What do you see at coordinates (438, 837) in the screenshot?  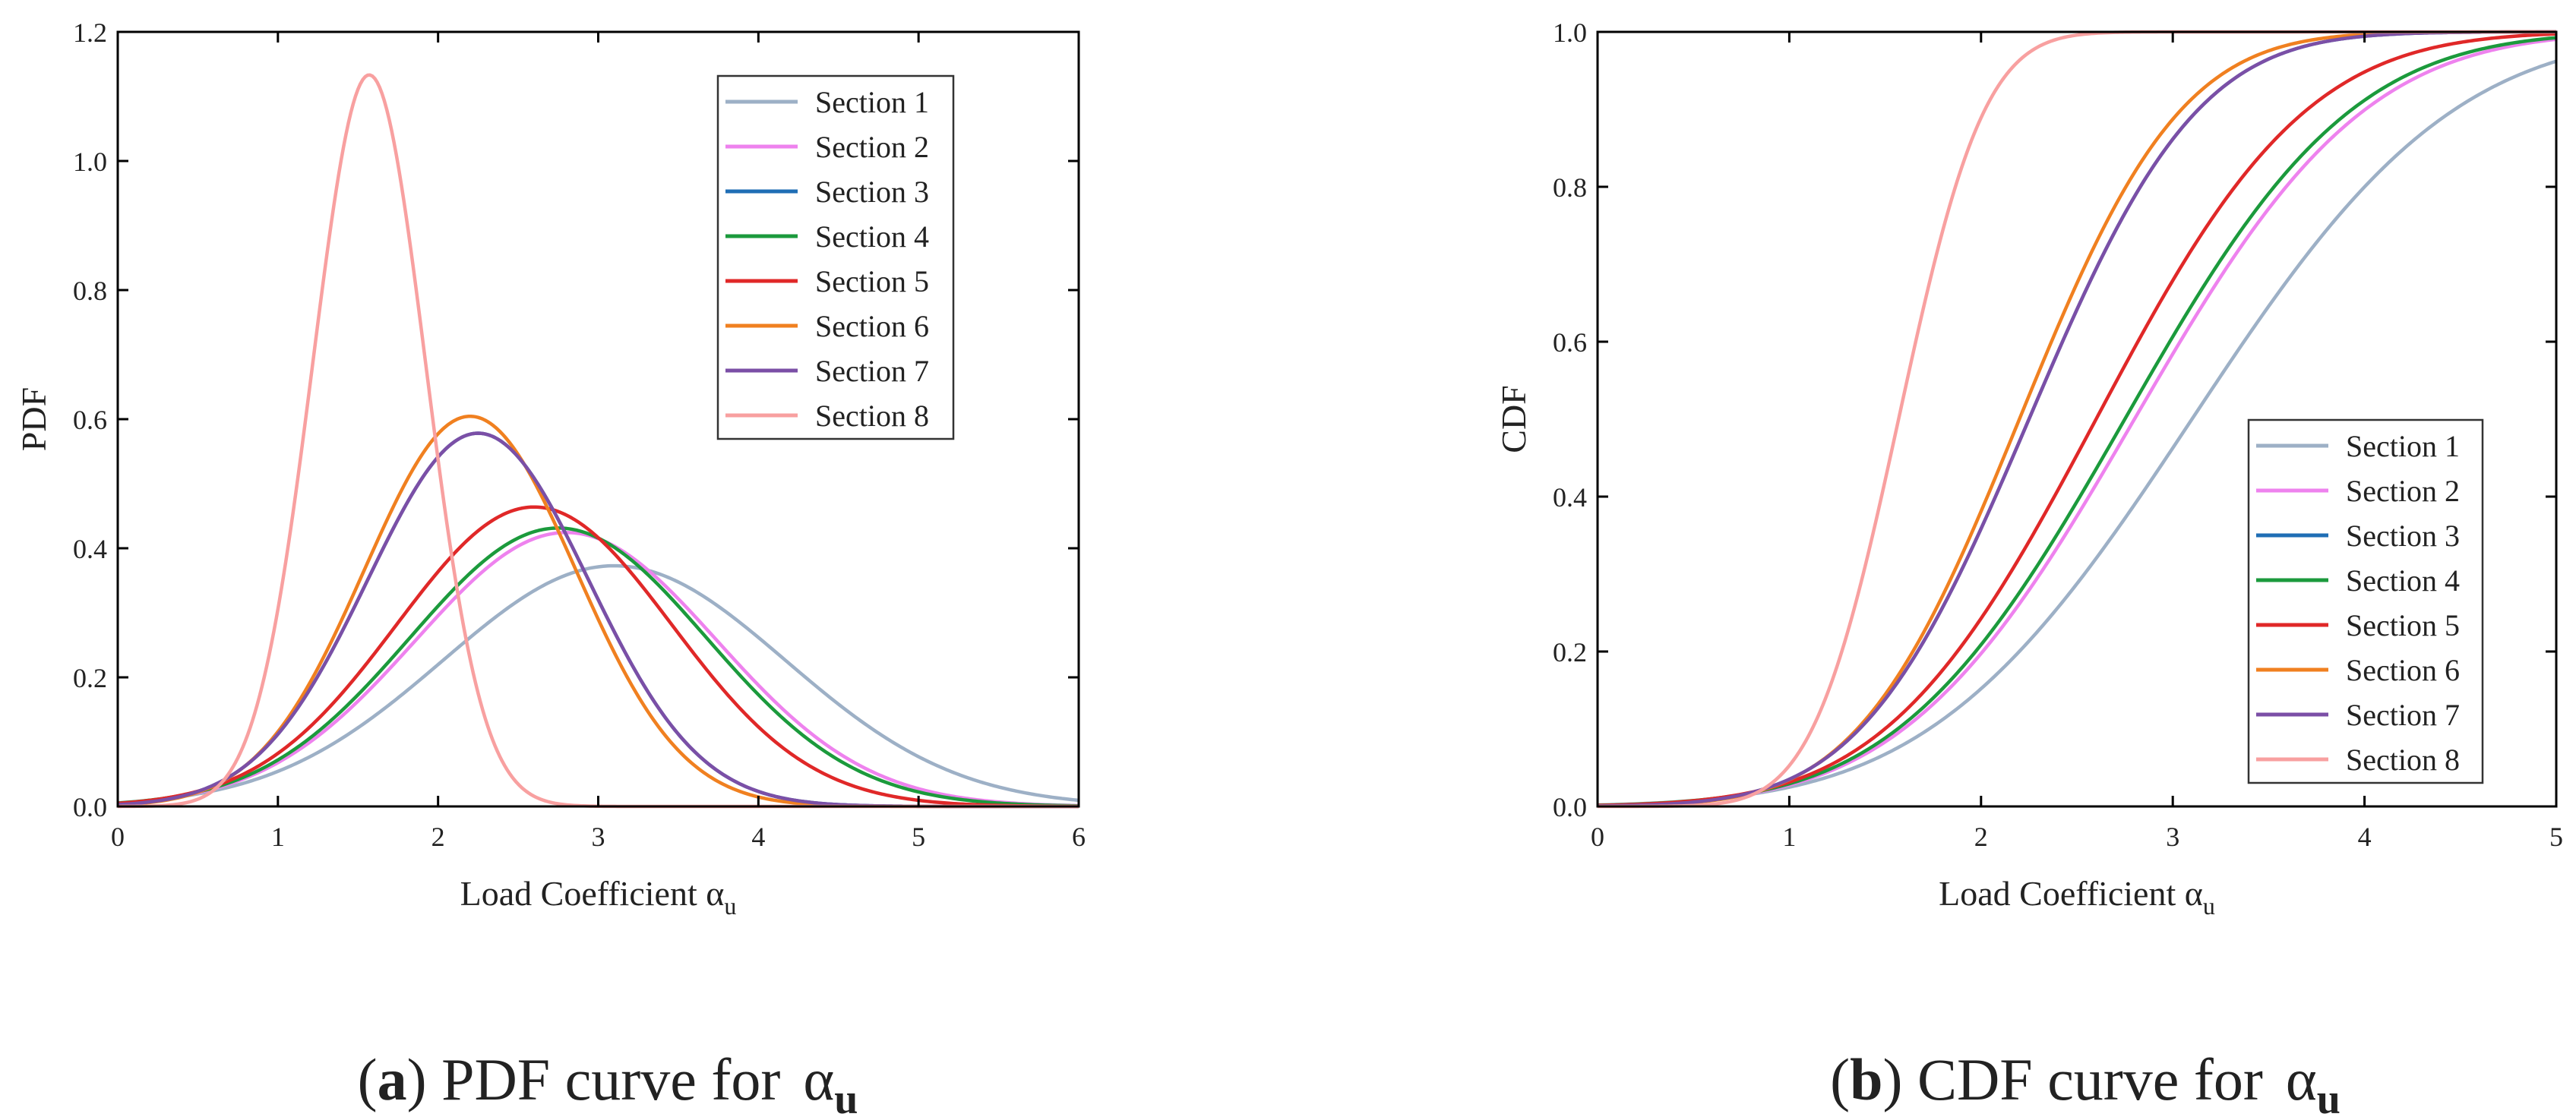 I see `pdf-x-tick-label: 2` at bounding box center [438, 837].